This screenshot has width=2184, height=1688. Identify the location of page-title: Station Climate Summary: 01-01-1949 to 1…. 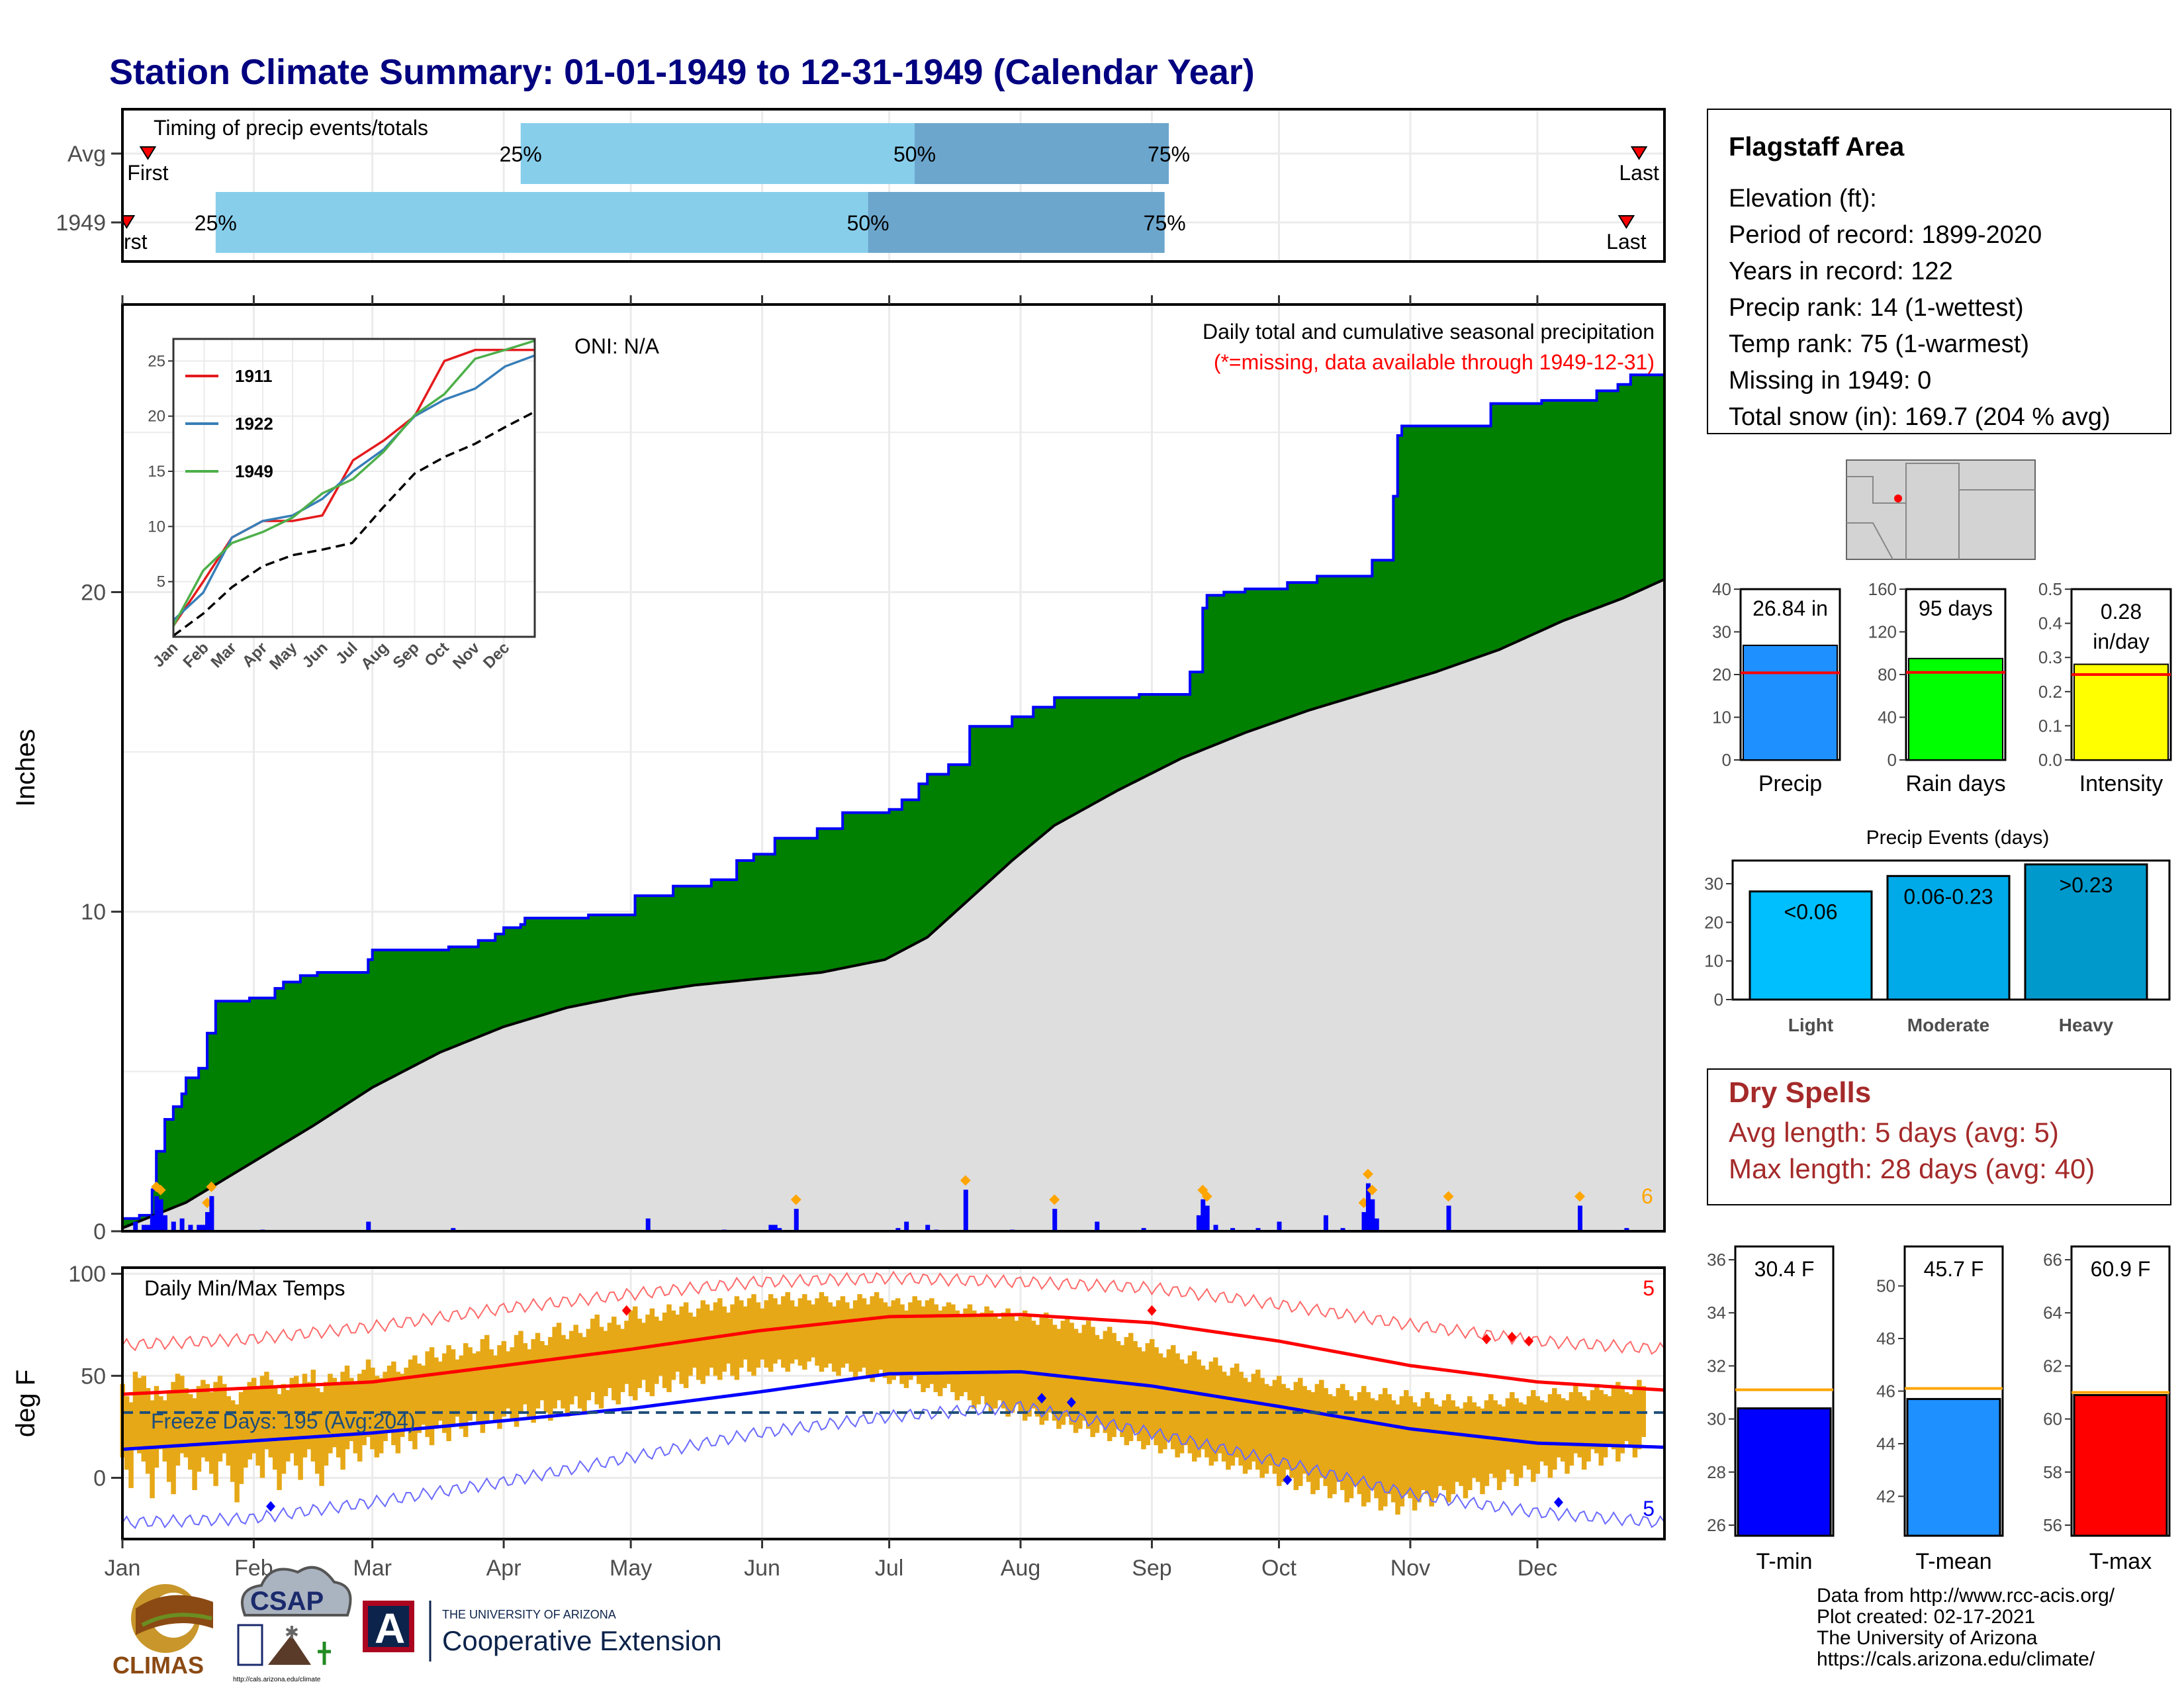
(682, 72).